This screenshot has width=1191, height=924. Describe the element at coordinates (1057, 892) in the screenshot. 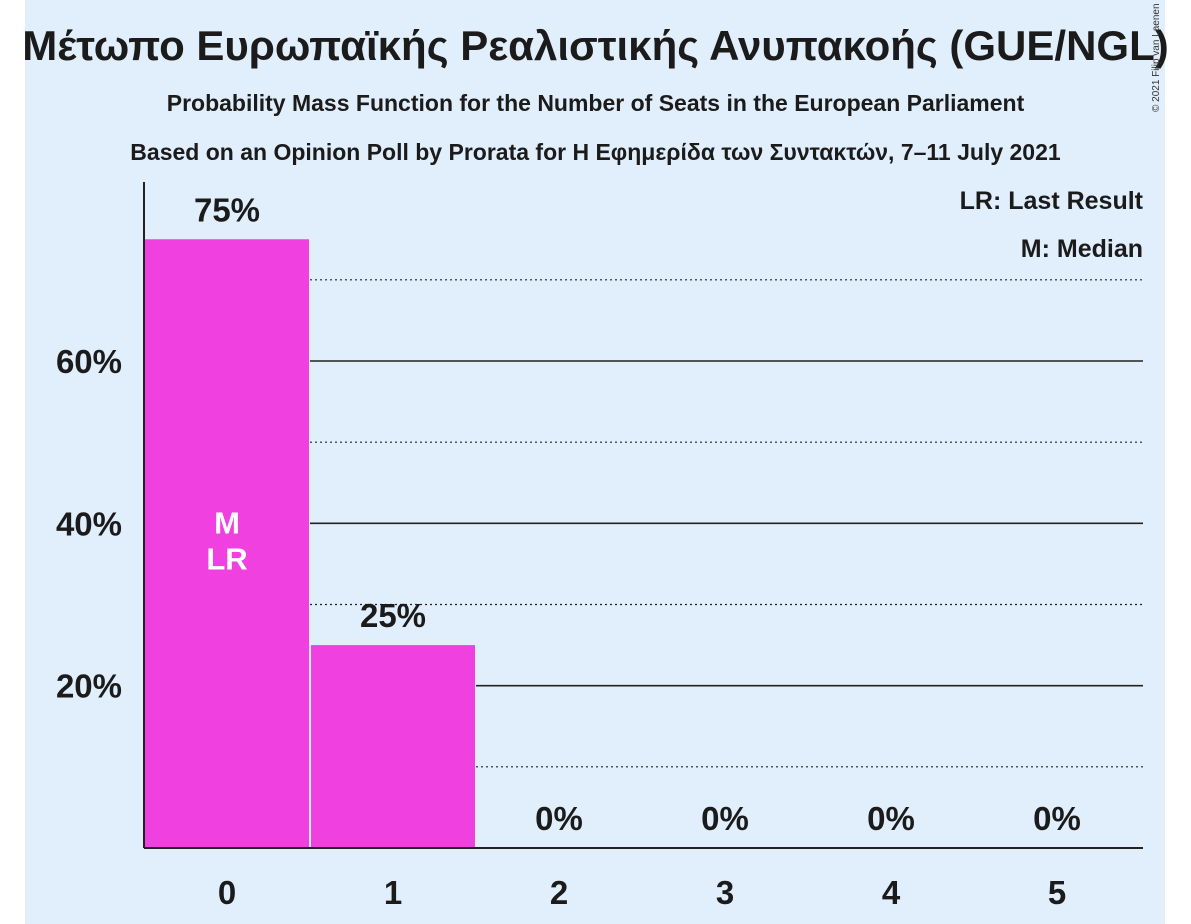

I see `x-tick-label: 5` at that location.